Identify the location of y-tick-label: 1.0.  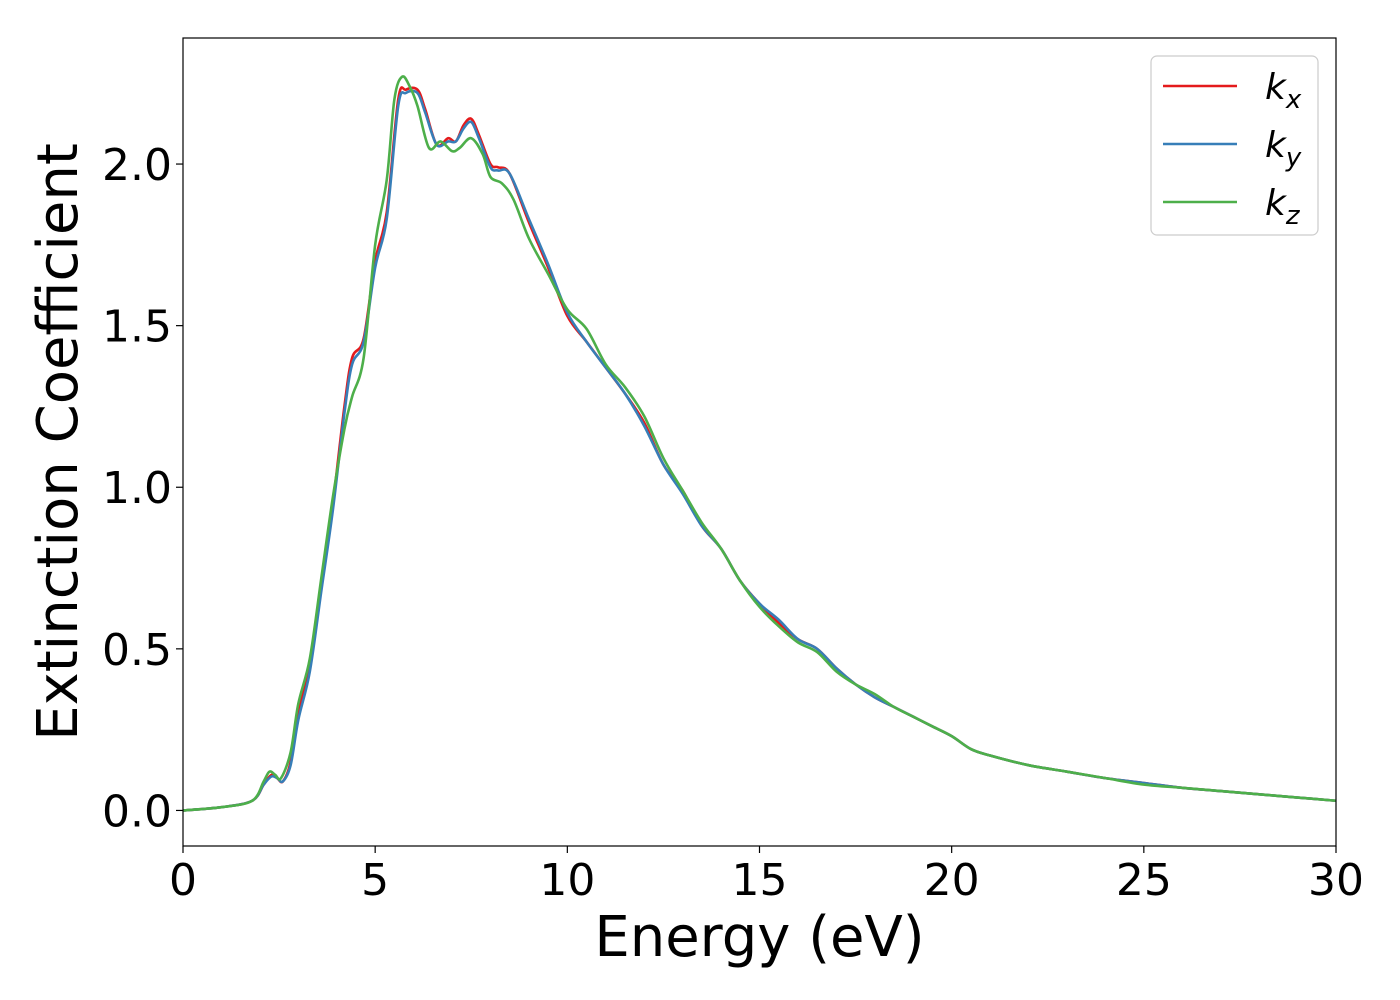
(137, 488).